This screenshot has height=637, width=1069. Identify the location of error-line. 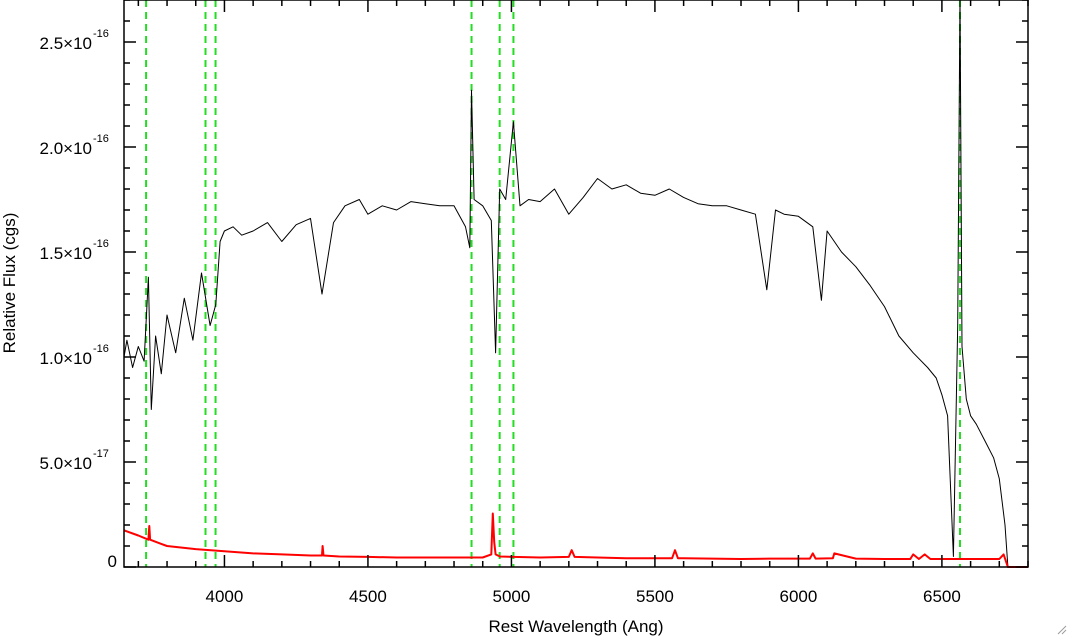
(575, 540).